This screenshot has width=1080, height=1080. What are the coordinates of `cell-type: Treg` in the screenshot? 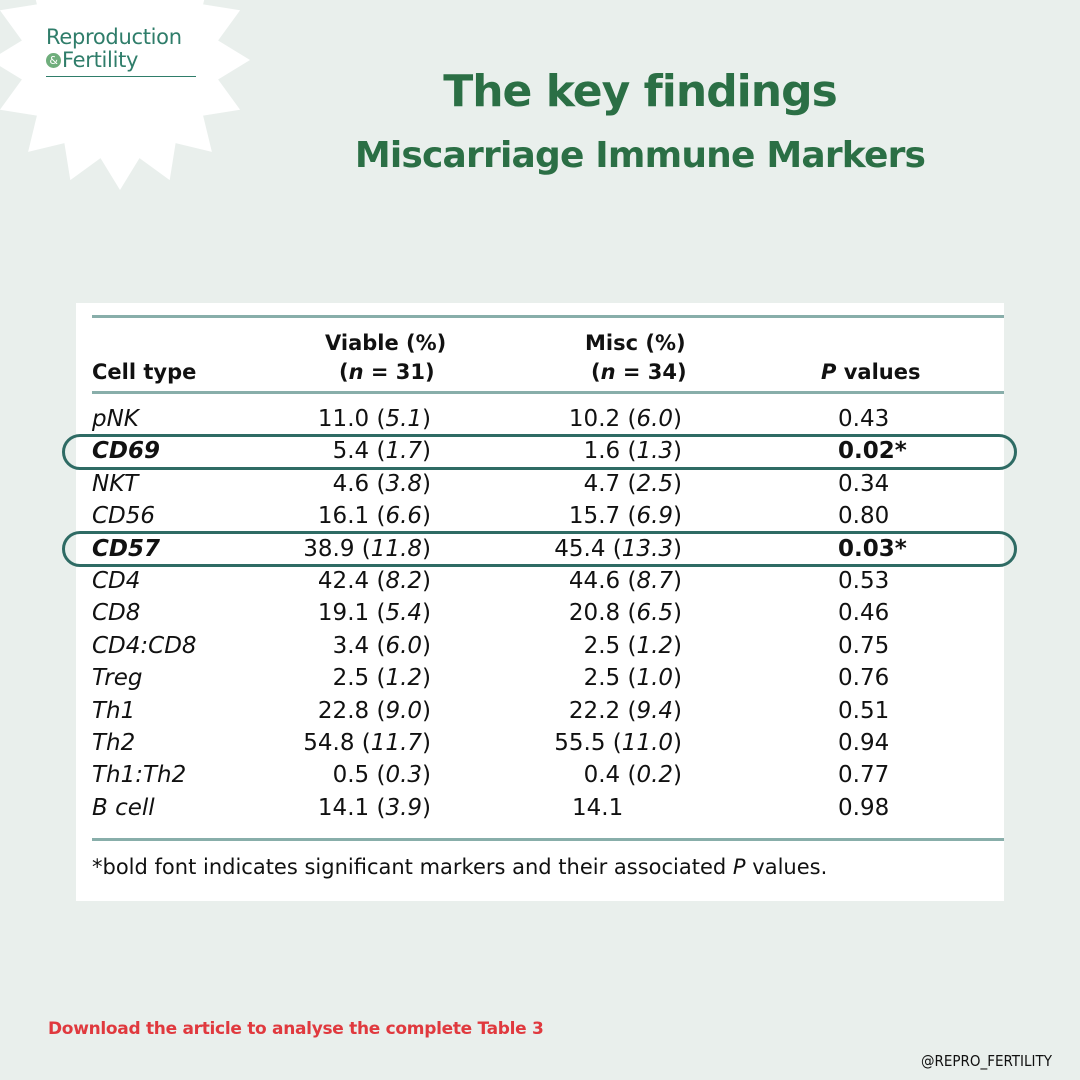 It's located at (117, 678).